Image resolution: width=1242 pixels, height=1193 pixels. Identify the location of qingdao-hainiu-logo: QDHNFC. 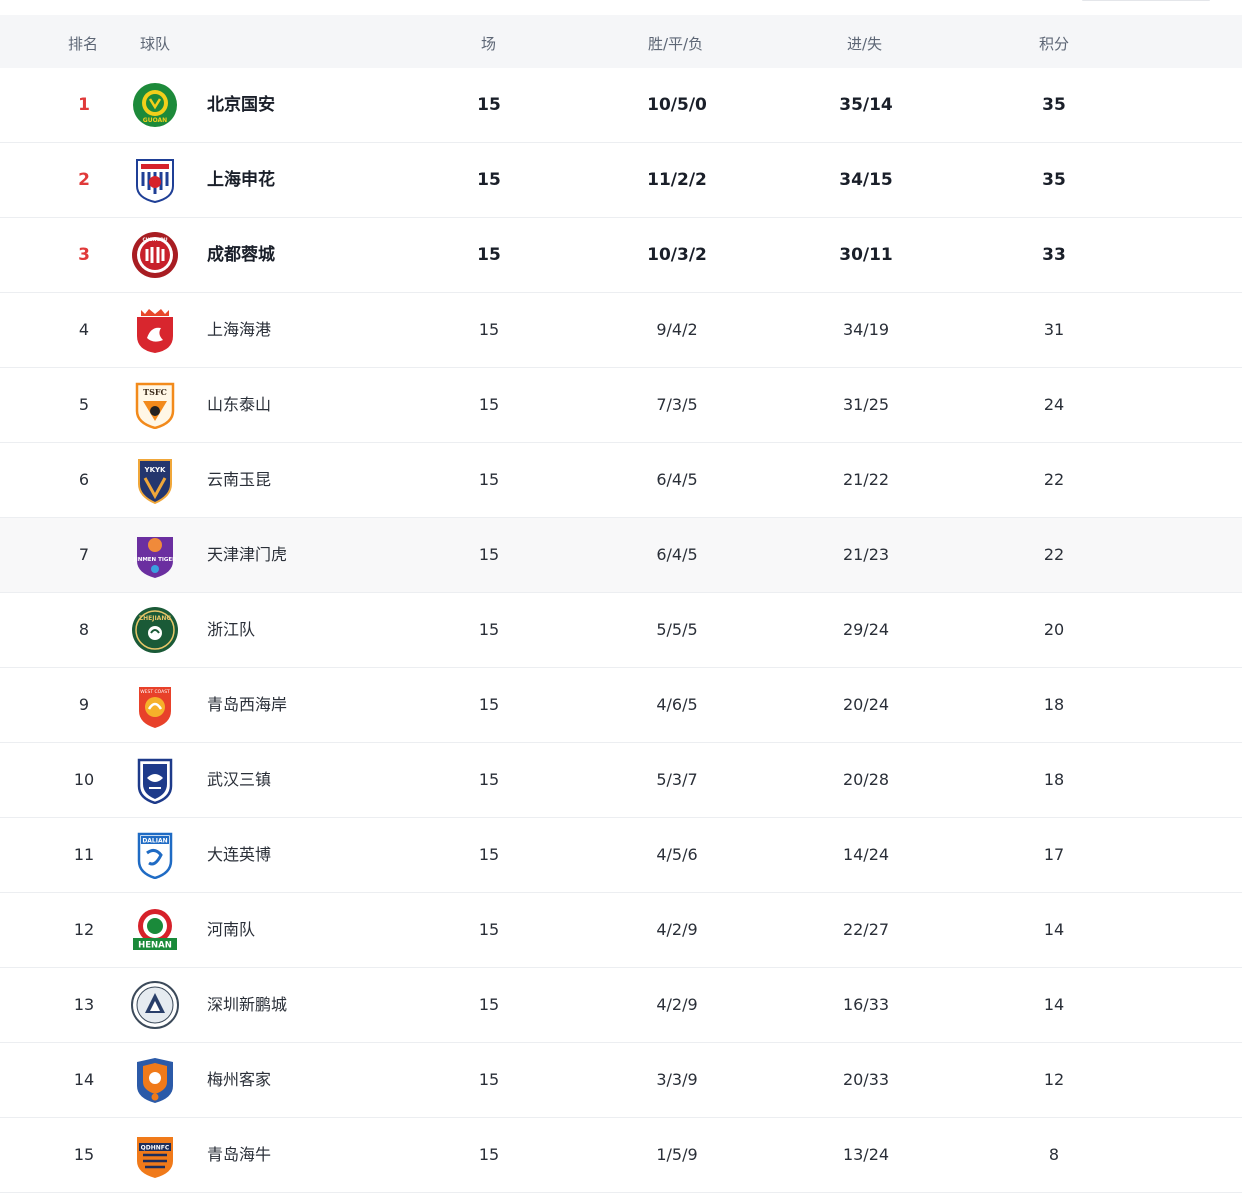
(155, 1155).